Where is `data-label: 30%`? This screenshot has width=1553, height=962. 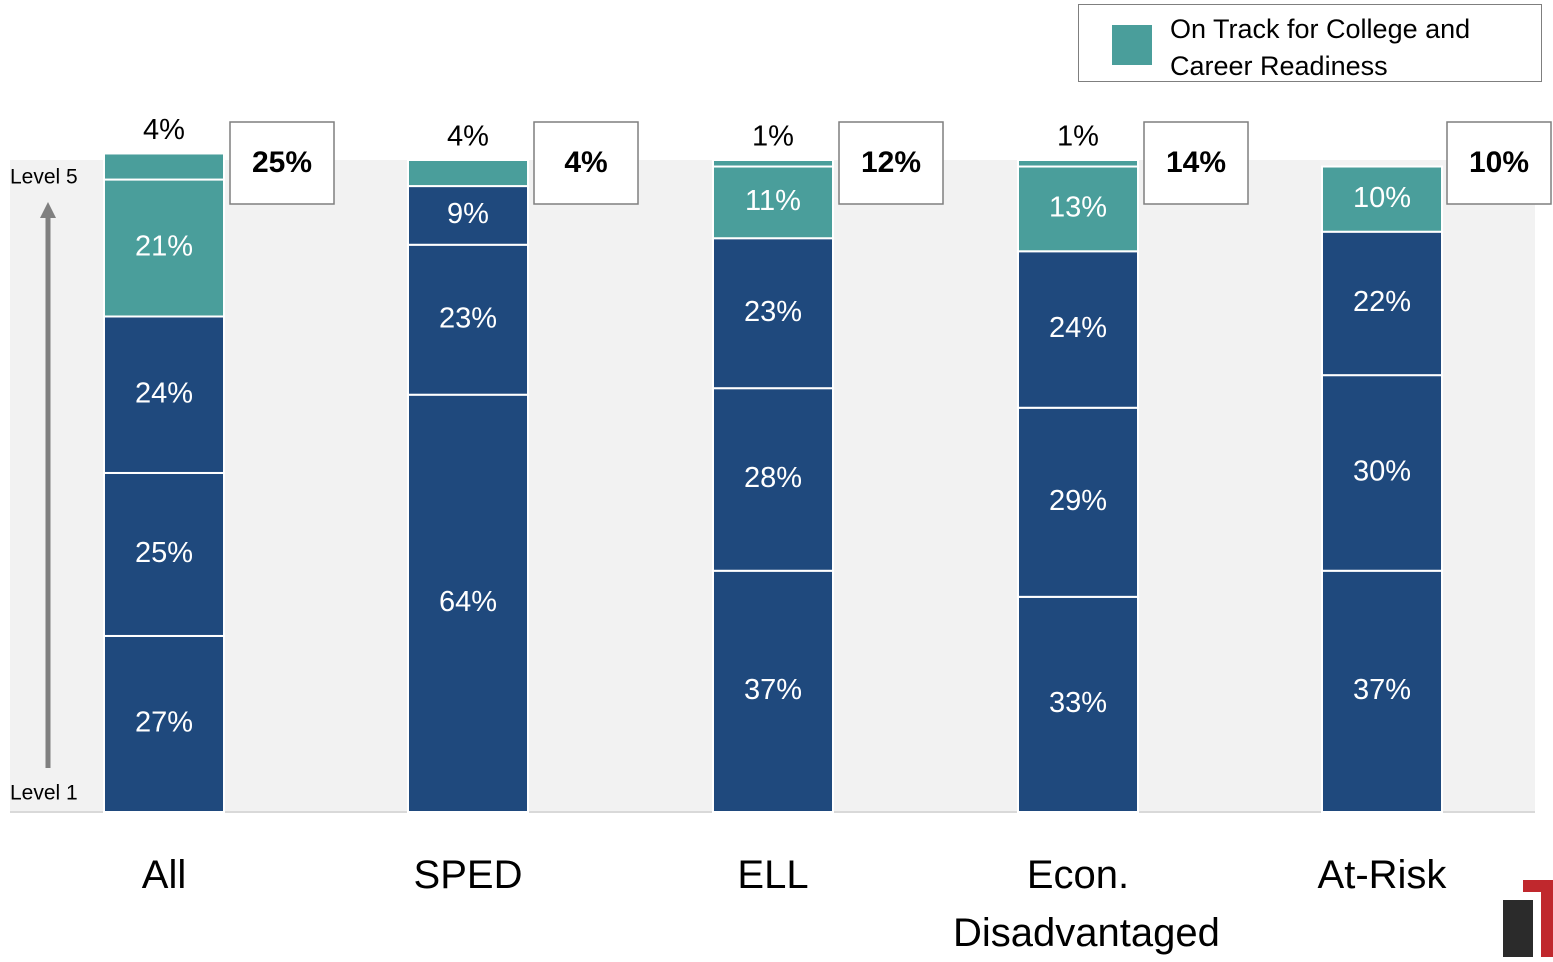
data-label: 30% is located at coordinates (1382, 472).